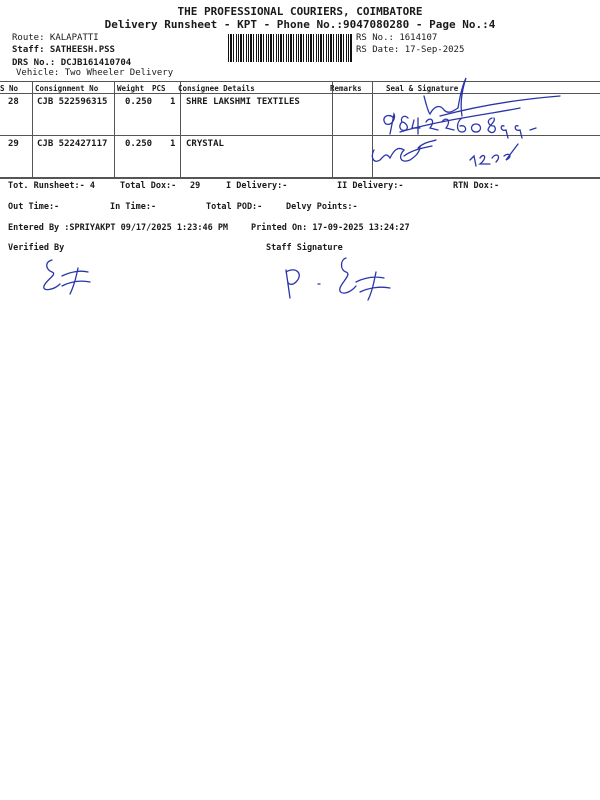  What do you see at coordinates (131, 88) in the screenshot?
I see `col-weight: Weight` at bounding box center [131, 88].